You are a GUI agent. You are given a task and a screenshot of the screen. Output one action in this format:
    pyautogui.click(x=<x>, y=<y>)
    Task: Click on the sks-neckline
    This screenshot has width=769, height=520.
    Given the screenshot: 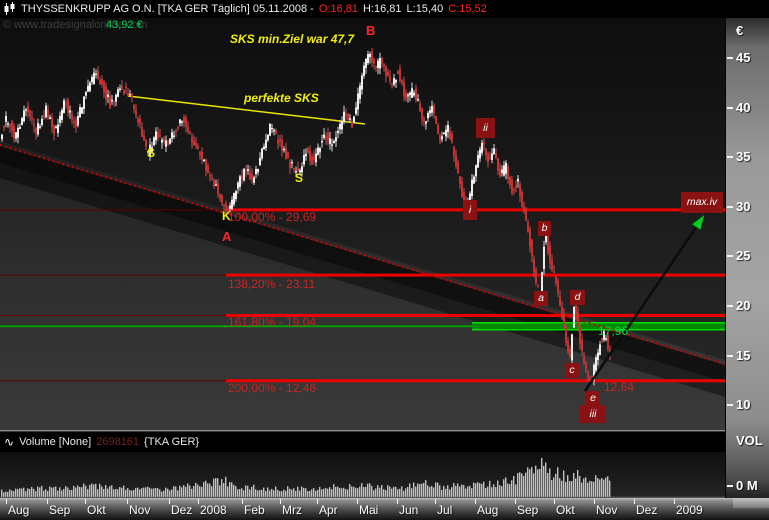 What is the action you would take?
    pyautogui.click(x=246, y=110)
    